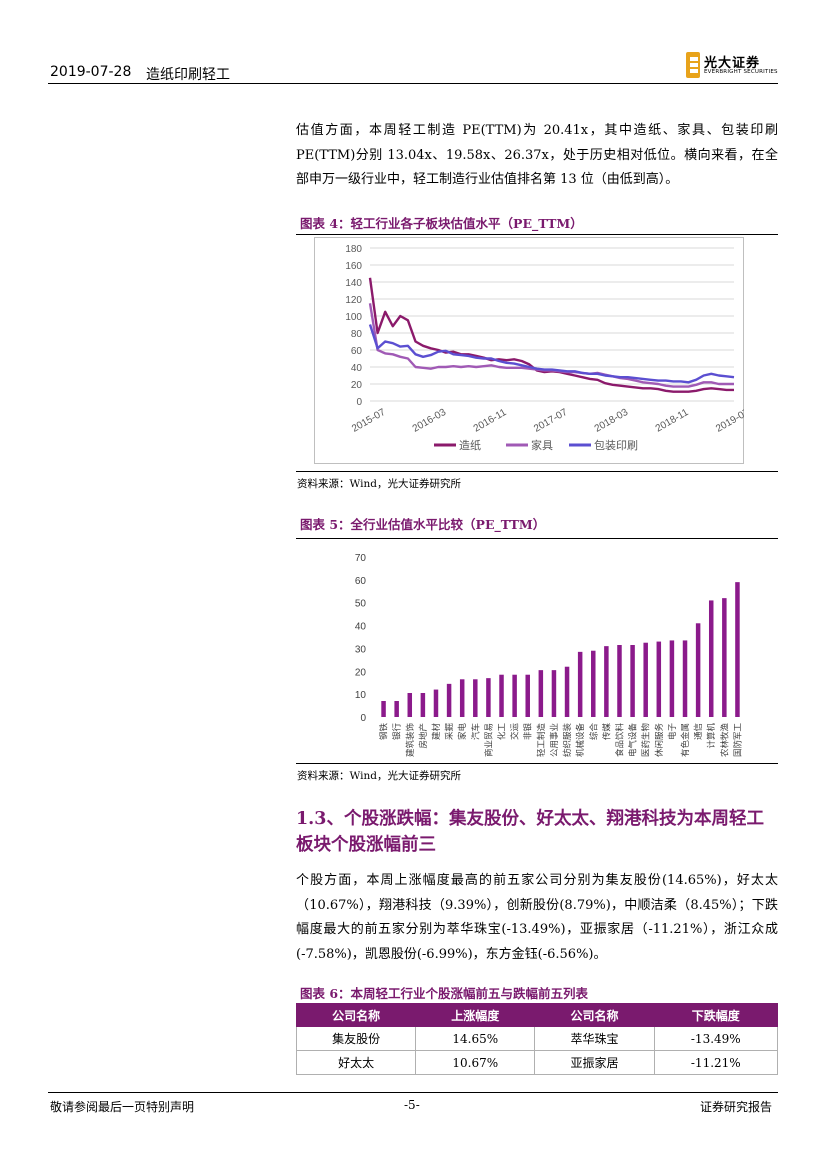 The image size is (827, 1169). I want to click on x-category-label: 建材, so click(436, 732).